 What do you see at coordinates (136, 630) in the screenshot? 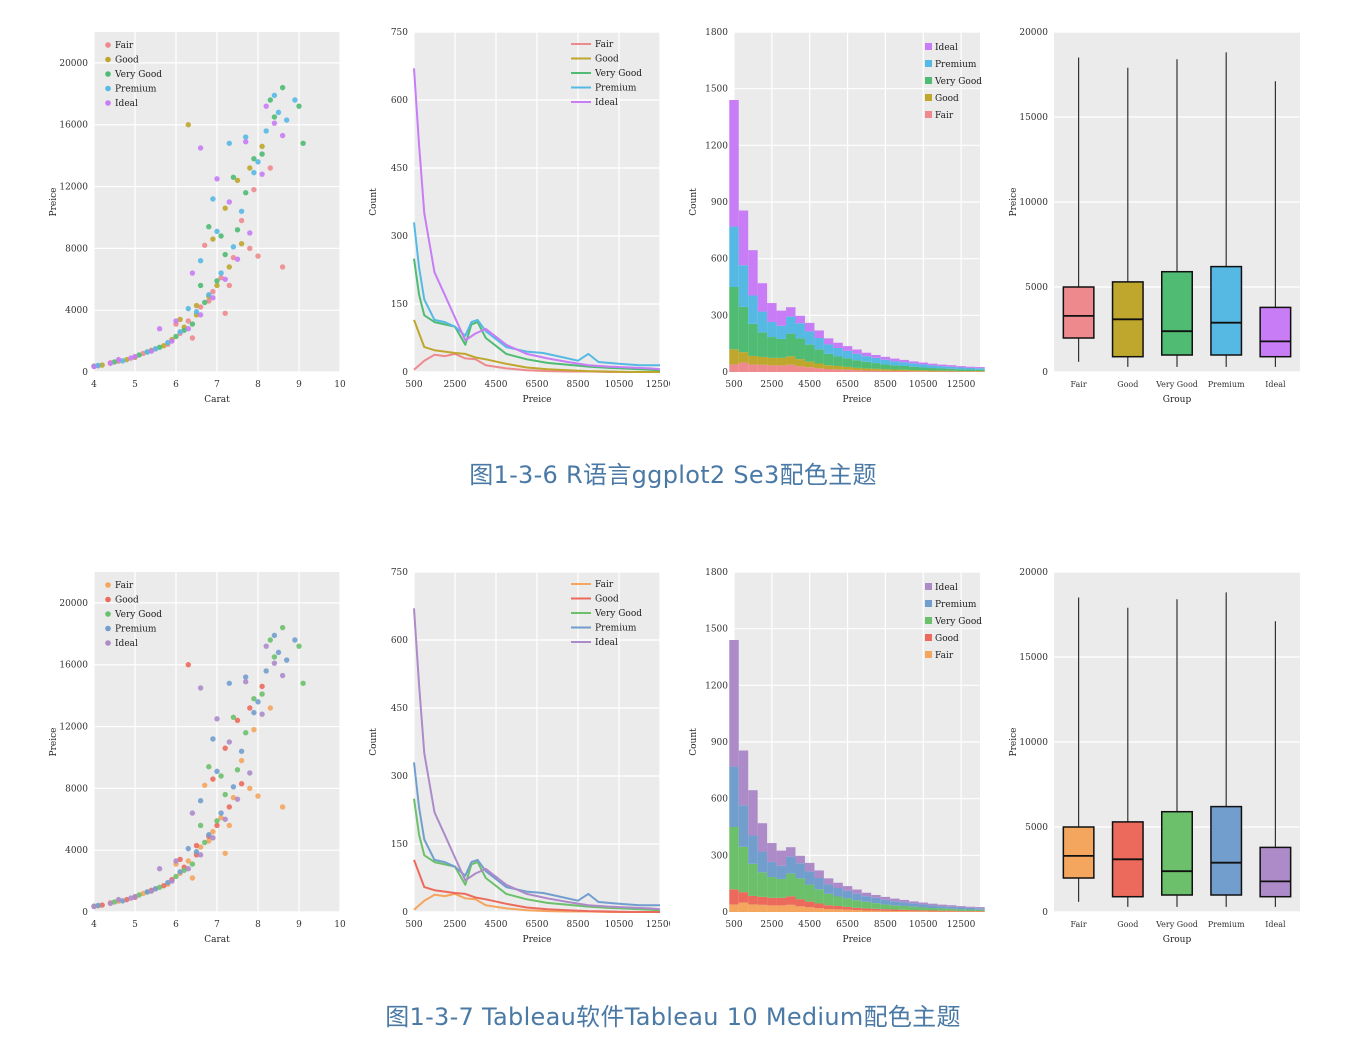
I see `legend-label: Premium` at bounding box center [136, 630].